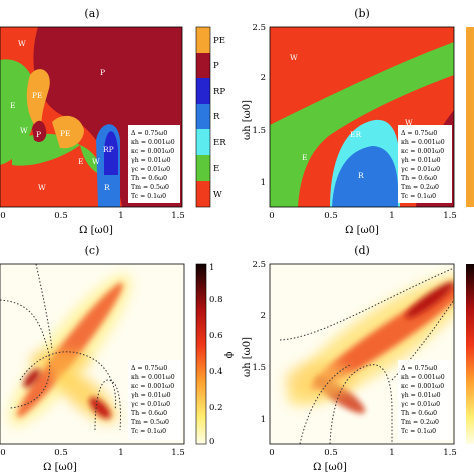 This screenshot has width=474, height=474. Describe the element at coordinates (111, 153) in the screenshot. I see `region-rp` at that location.